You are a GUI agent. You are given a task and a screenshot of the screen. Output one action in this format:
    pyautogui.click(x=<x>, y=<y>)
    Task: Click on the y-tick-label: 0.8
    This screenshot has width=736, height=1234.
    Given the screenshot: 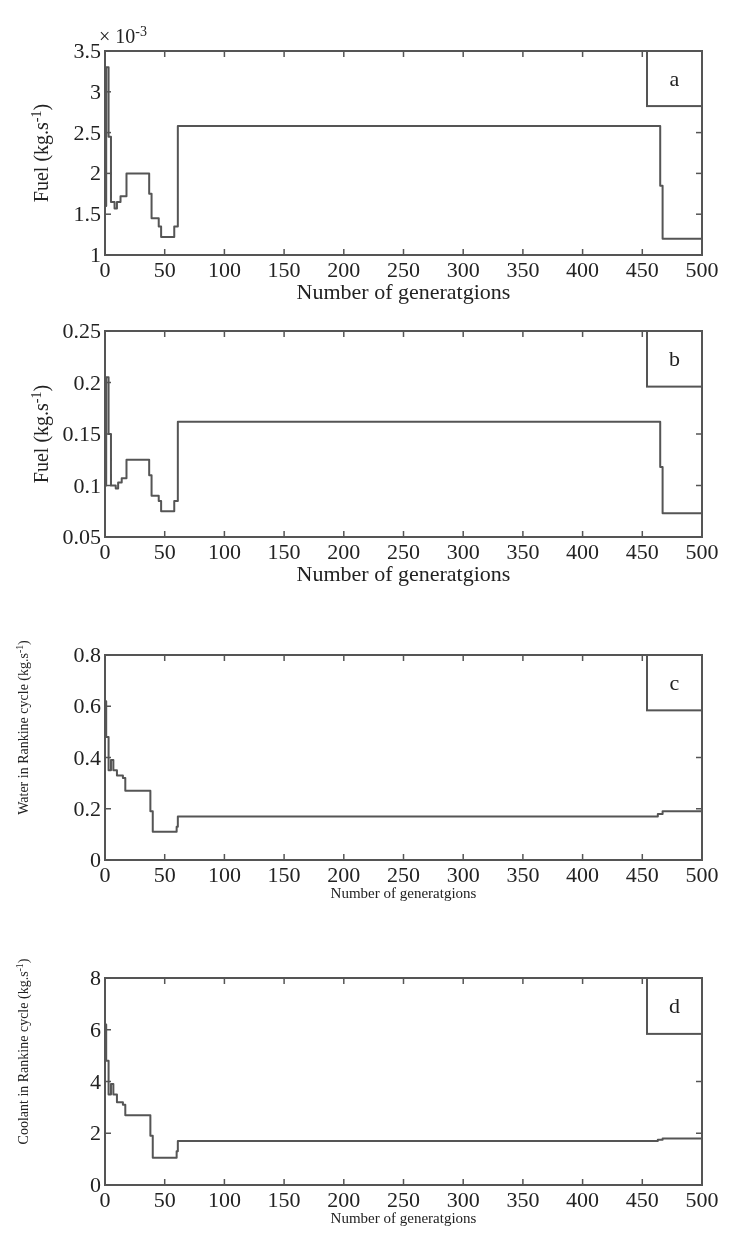 What is the action you would take?
    pyautogui.click(x=87, y=654)
    